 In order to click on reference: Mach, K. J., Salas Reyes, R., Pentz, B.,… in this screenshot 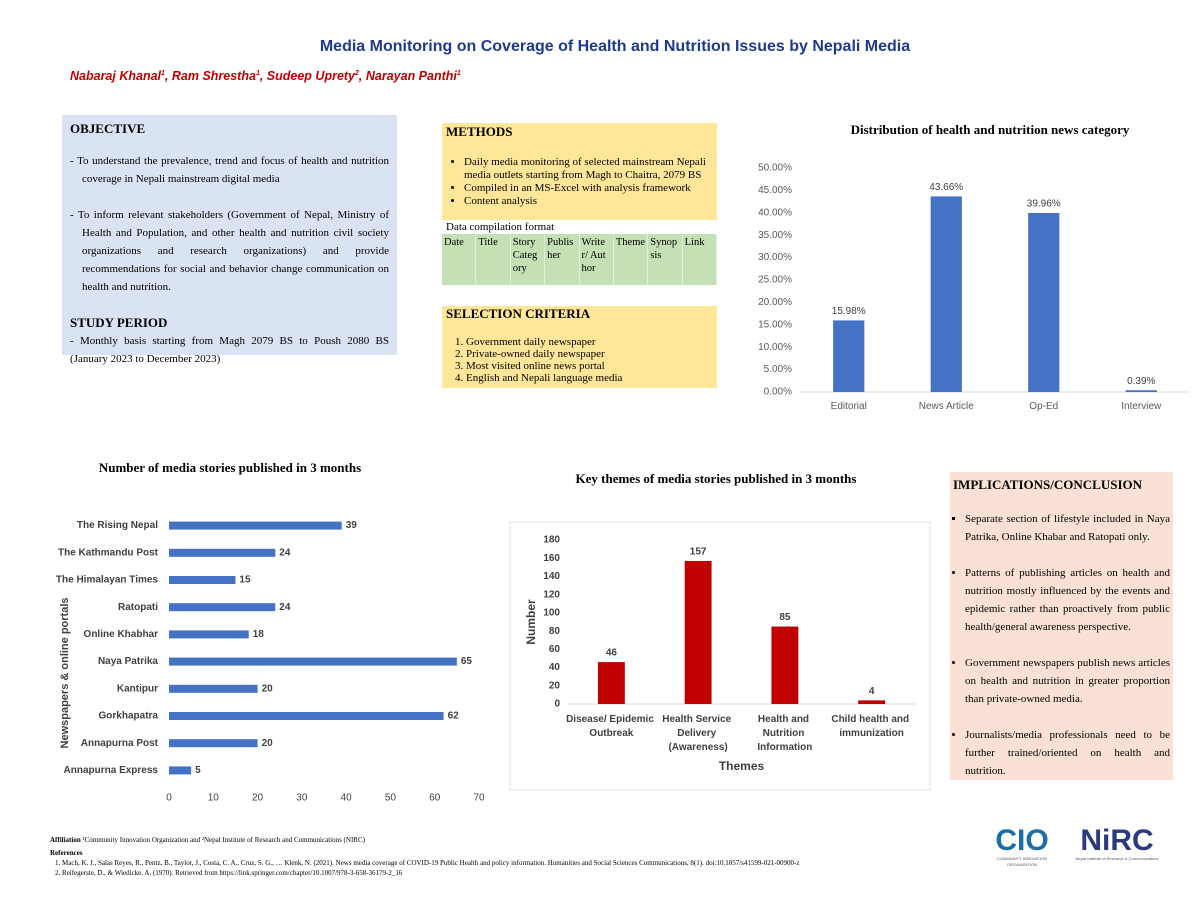, I will do `click(506, 863)`.